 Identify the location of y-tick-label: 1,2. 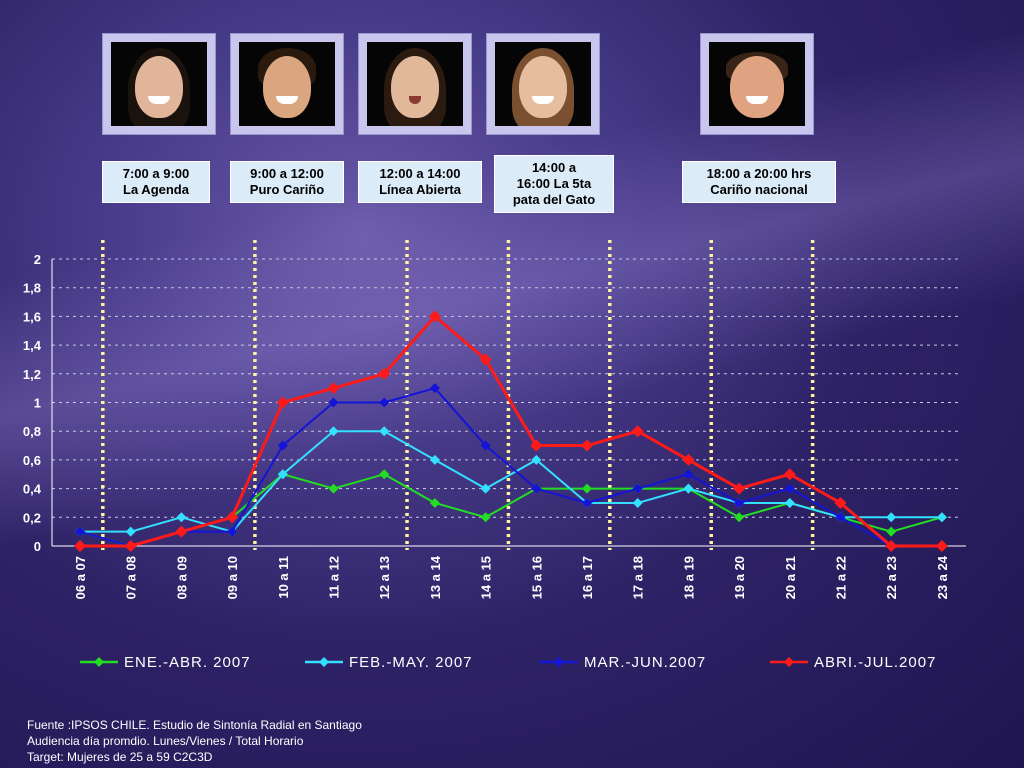
(32, 374).